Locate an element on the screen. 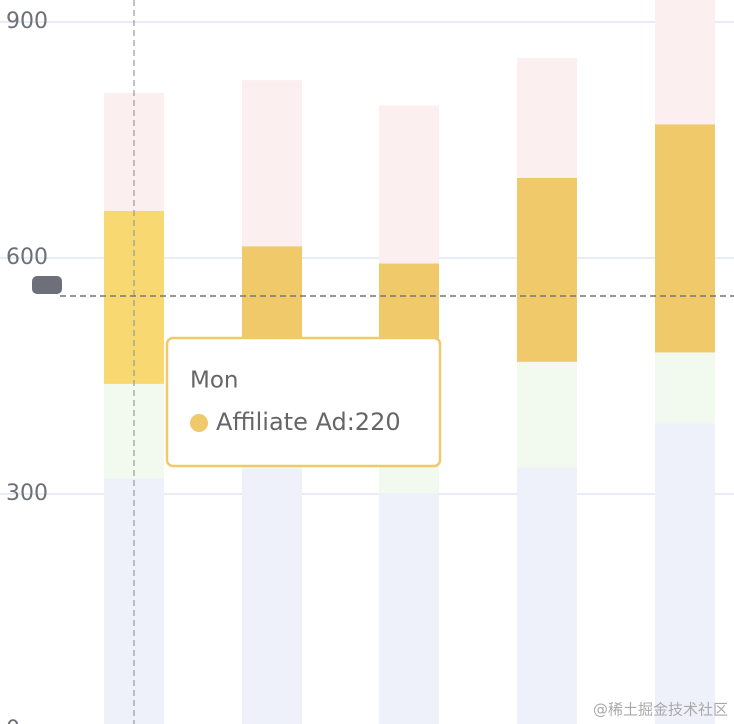  y-tick-label: 900 is located at coordinates (27, 21).